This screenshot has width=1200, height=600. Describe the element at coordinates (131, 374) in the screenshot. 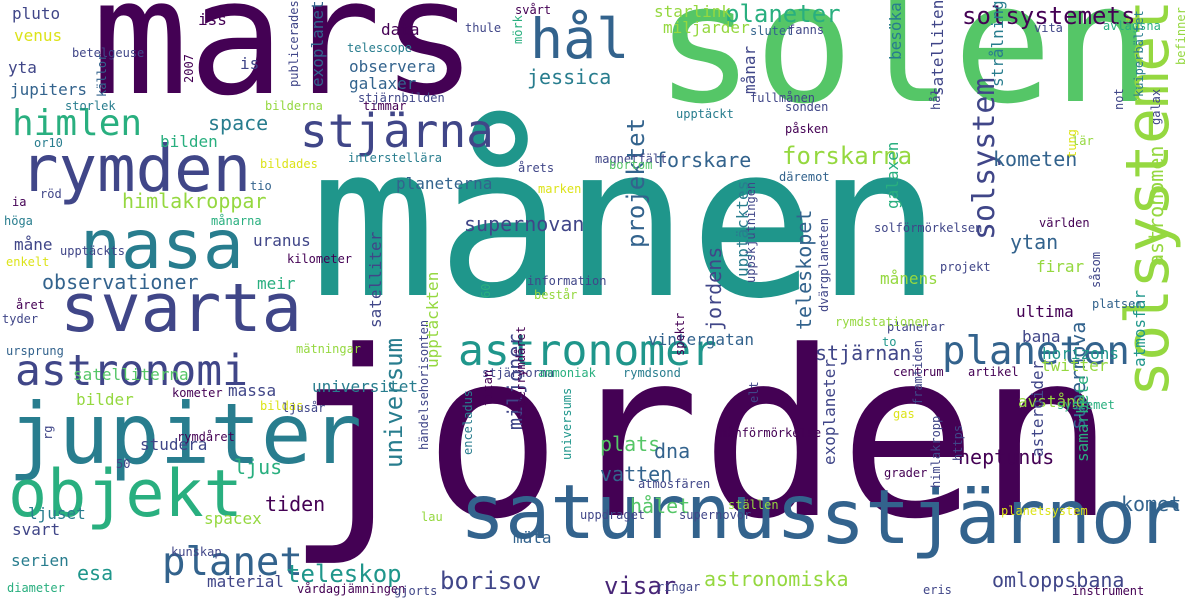

I see `cloud-word-satelliterna: satelliterna` at that location.